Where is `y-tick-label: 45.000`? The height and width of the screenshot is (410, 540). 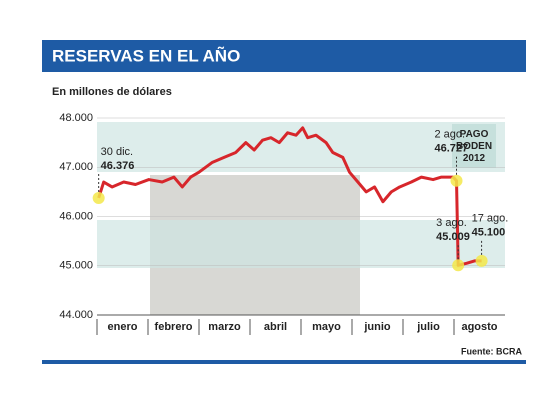
y-tick-label: 45.000 is located at coordinates (76, 266).